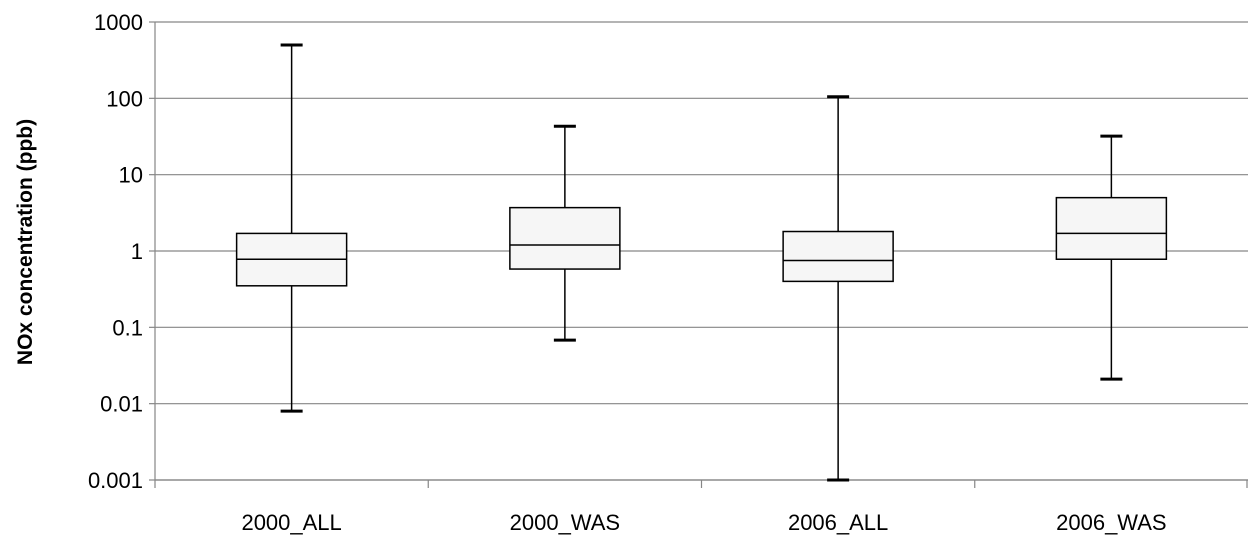 This screenshot has width=1248, height=542. What do you see at coordinates (838, 288) in the screenshot?
I see `box-2006_ALL` at bounding box center [838, 288].